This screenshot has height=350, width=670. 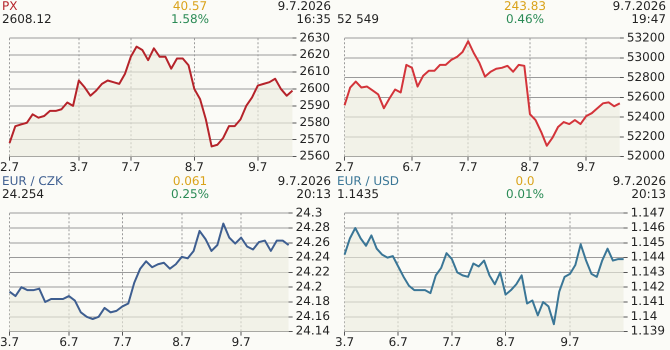 I want to click on text: 2608.12, so click(x=27, y=19).